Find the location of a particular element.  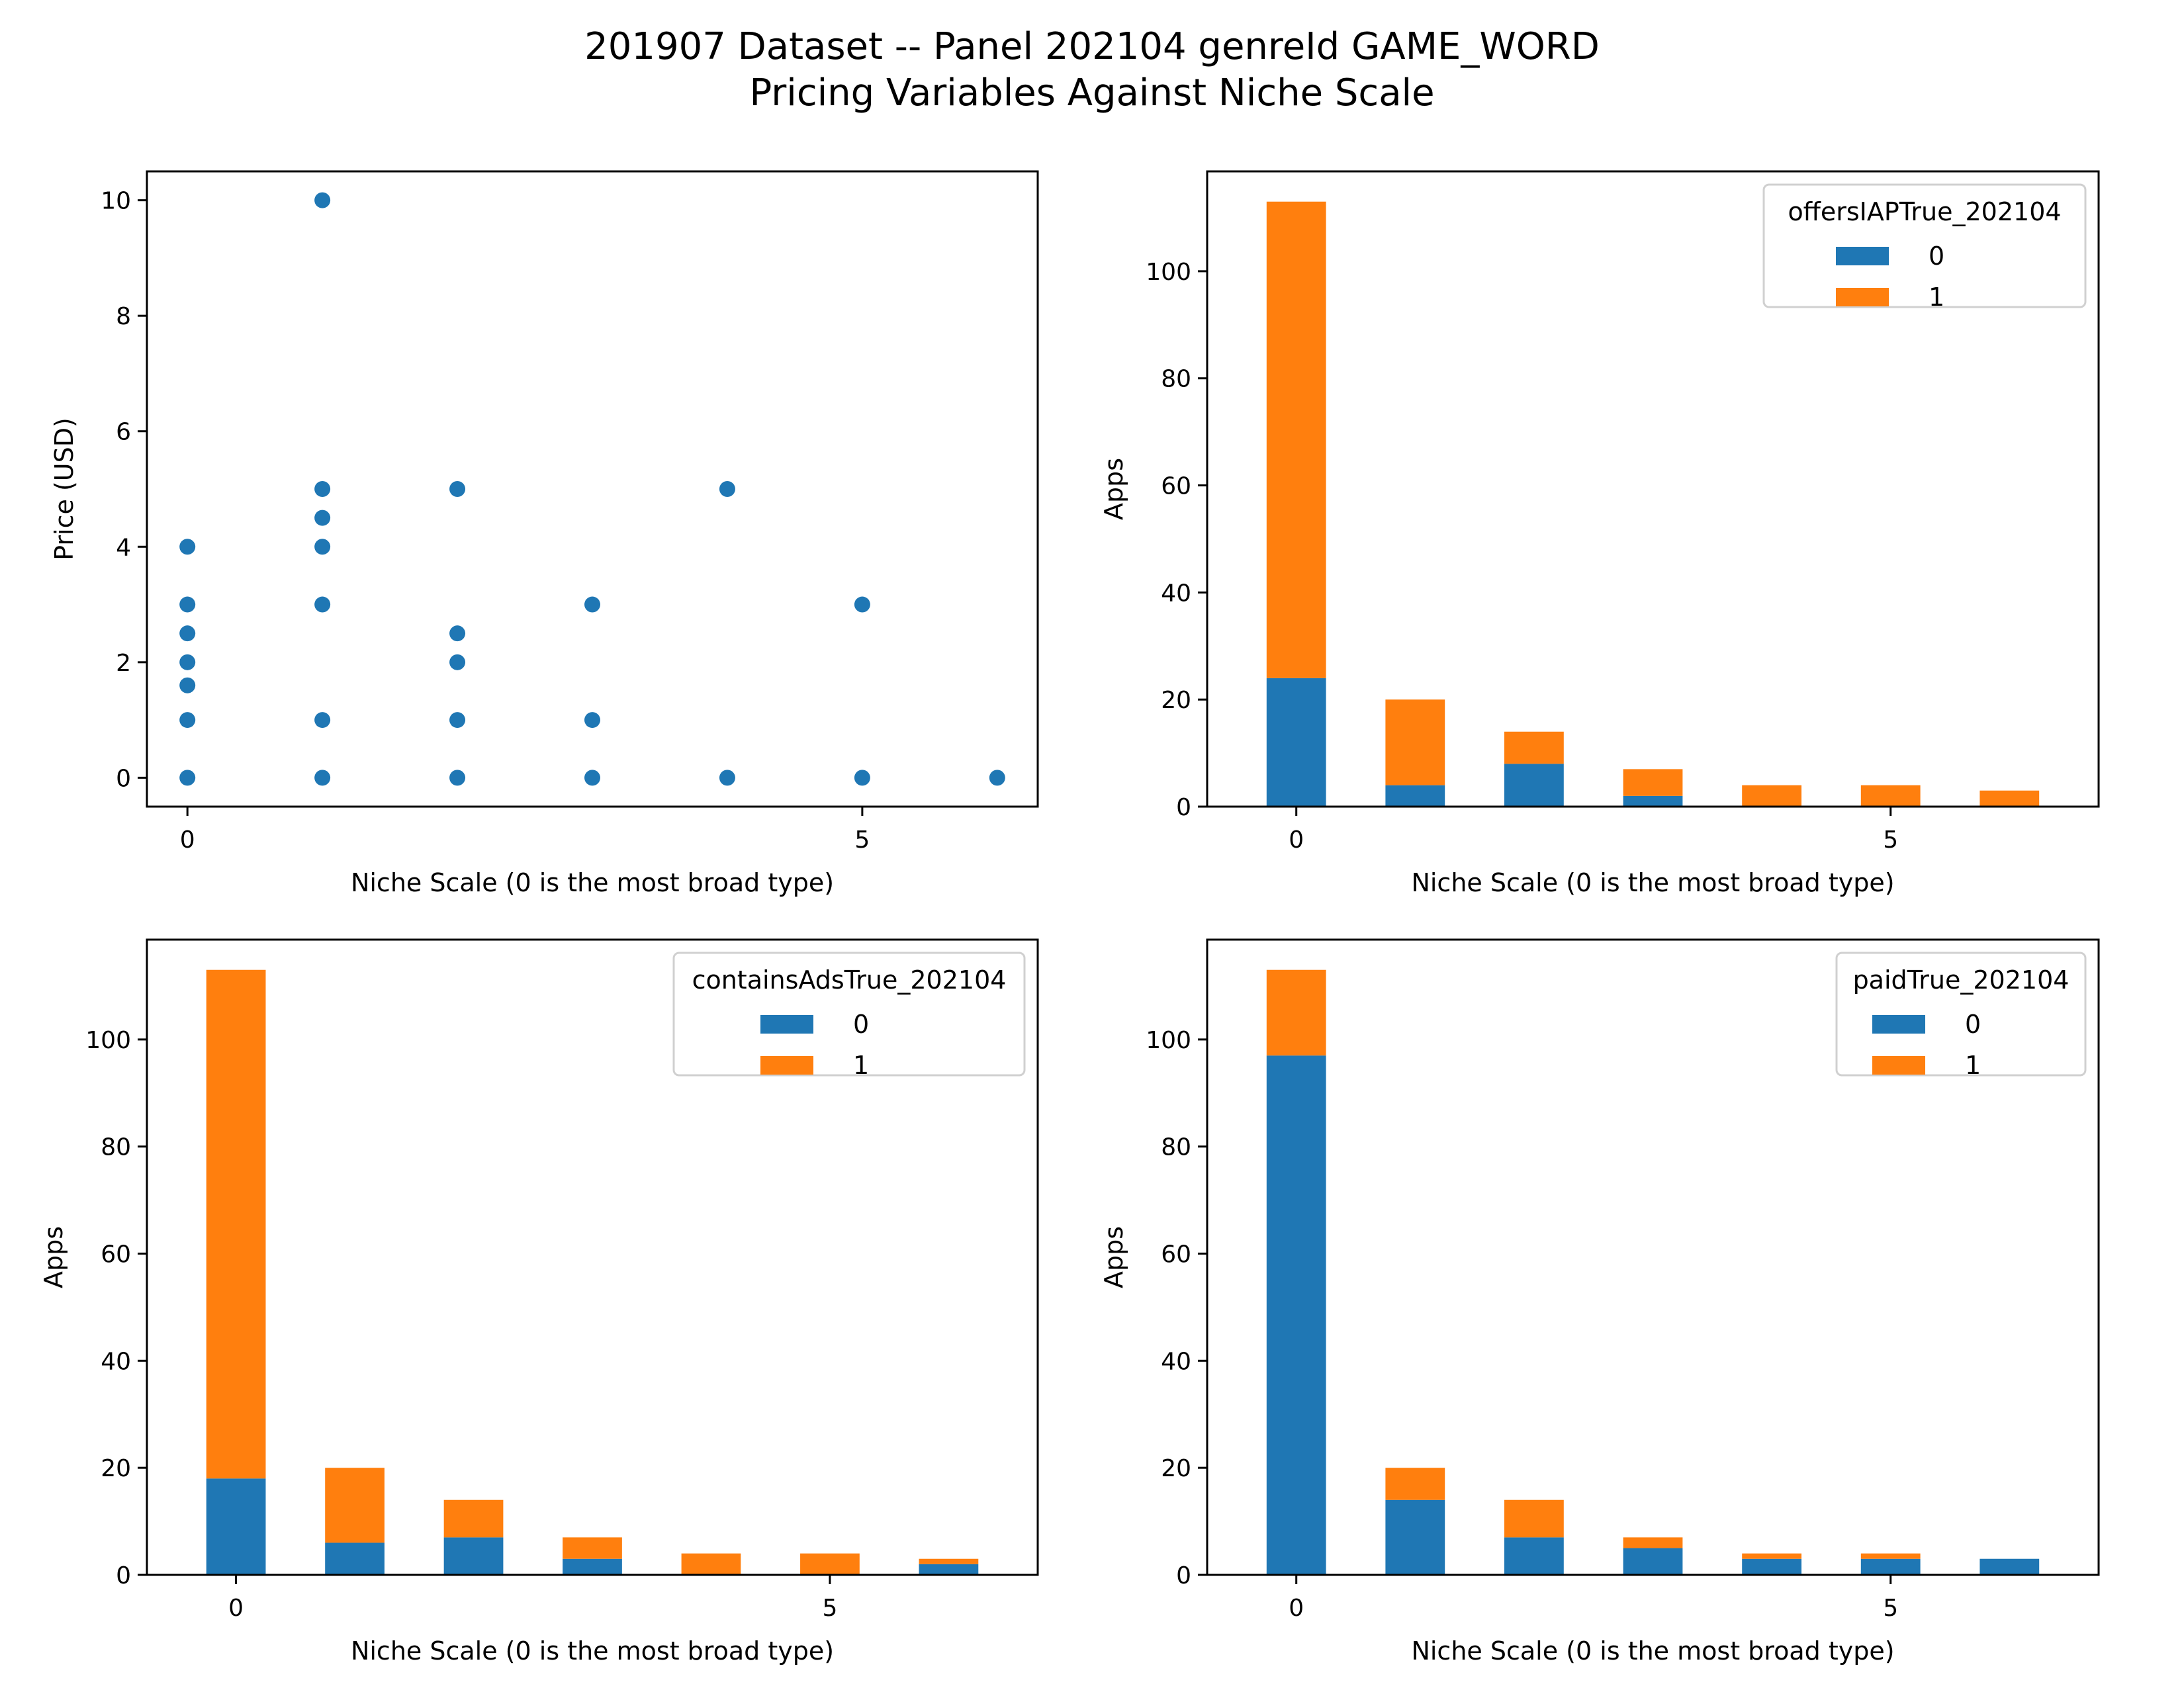

legend: offersIAPTrue_202104 0 1 is located at coordinates (1925, 247).